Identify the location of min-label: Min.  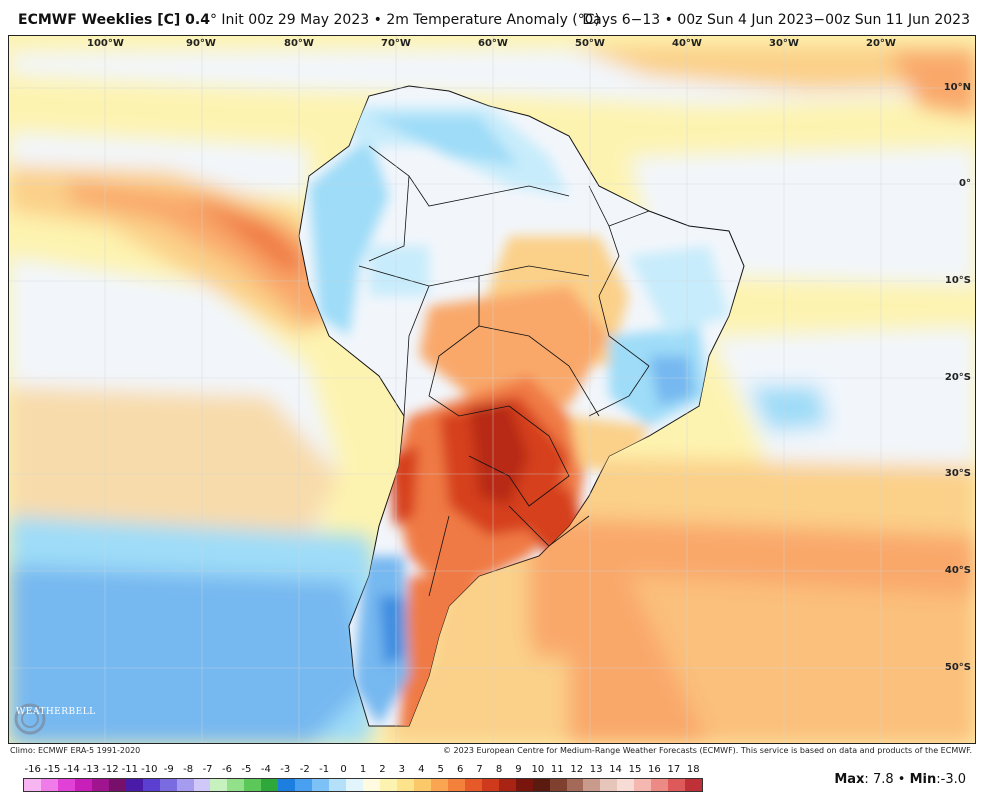
(923, 779).